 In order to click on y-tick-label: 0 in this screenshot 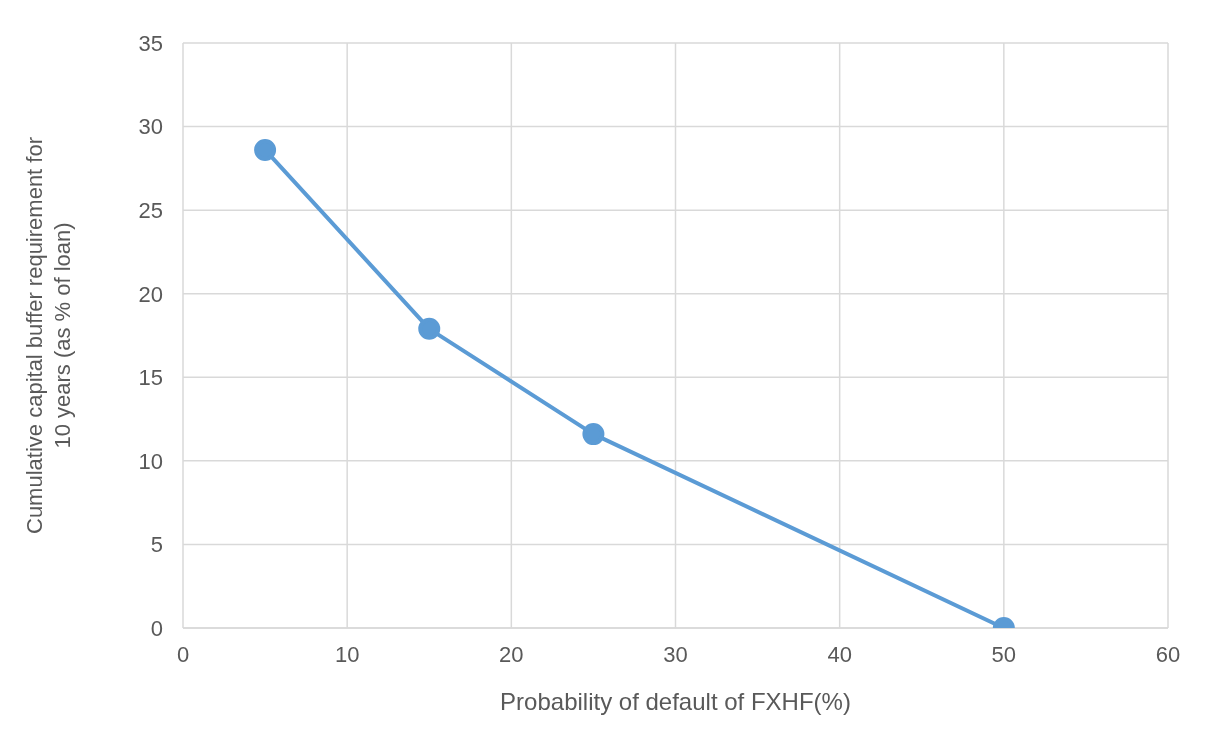, I will do `click(156, 628)`.